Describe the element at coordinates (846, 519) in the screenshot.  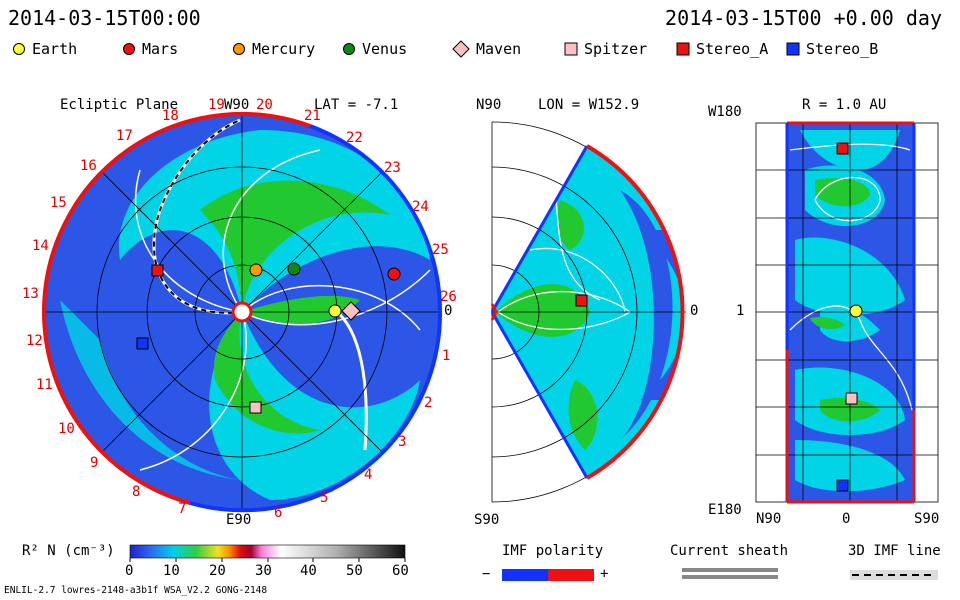
I see `sphere-bottom-zero: 0` at that location.